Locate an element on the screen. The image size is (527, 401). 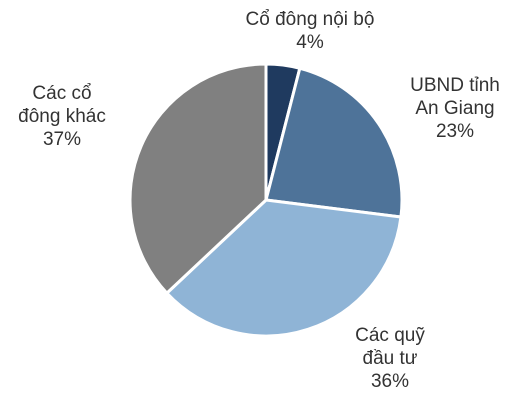
slice-label: Các quỹ đầu tư 36% is located at coordinates (390, 358).